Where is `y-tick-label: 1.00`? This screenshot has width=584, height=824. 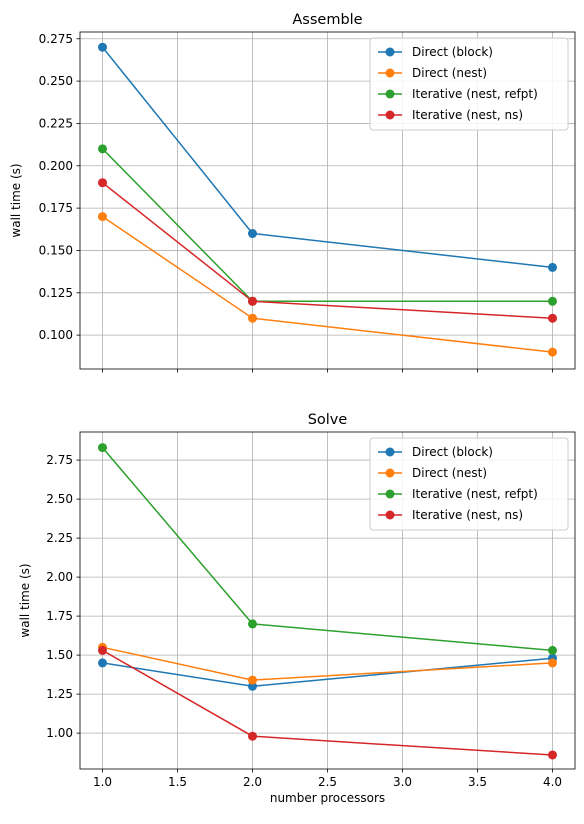
y-tick-label: 1.00 is located at coordinates (59, 733).